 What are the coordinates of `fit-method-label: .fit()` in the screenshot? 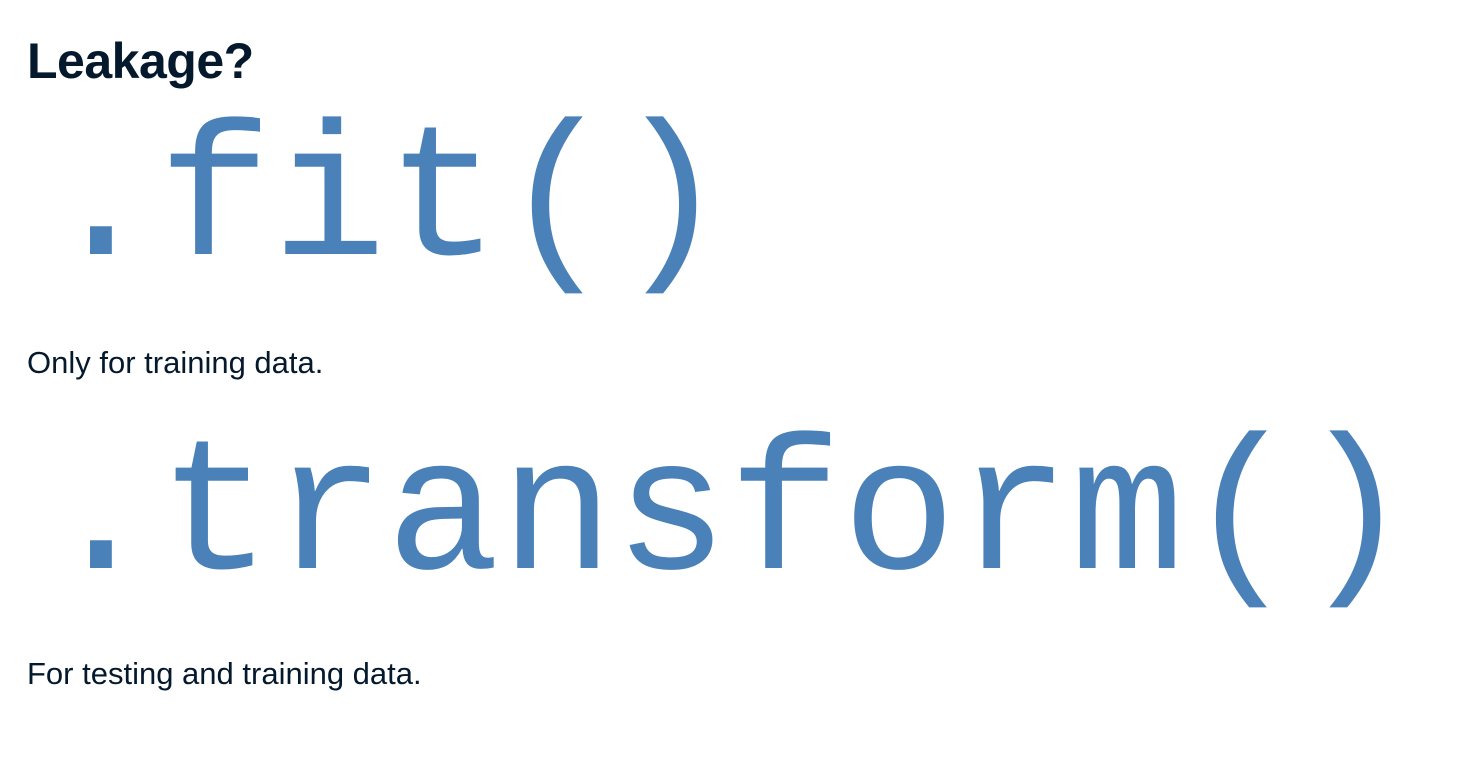 It's located at (386, 204).